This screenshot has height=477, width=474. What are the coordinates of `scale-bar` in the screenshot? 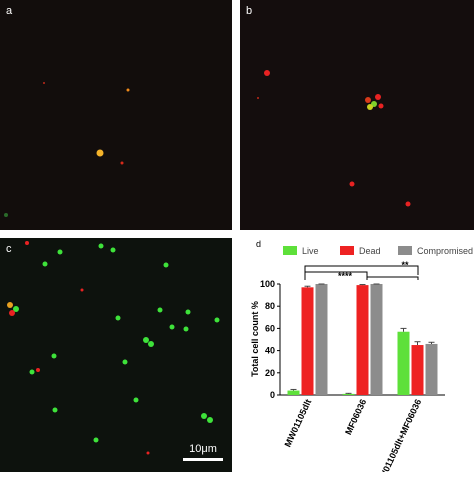 It's located at (203, 459).